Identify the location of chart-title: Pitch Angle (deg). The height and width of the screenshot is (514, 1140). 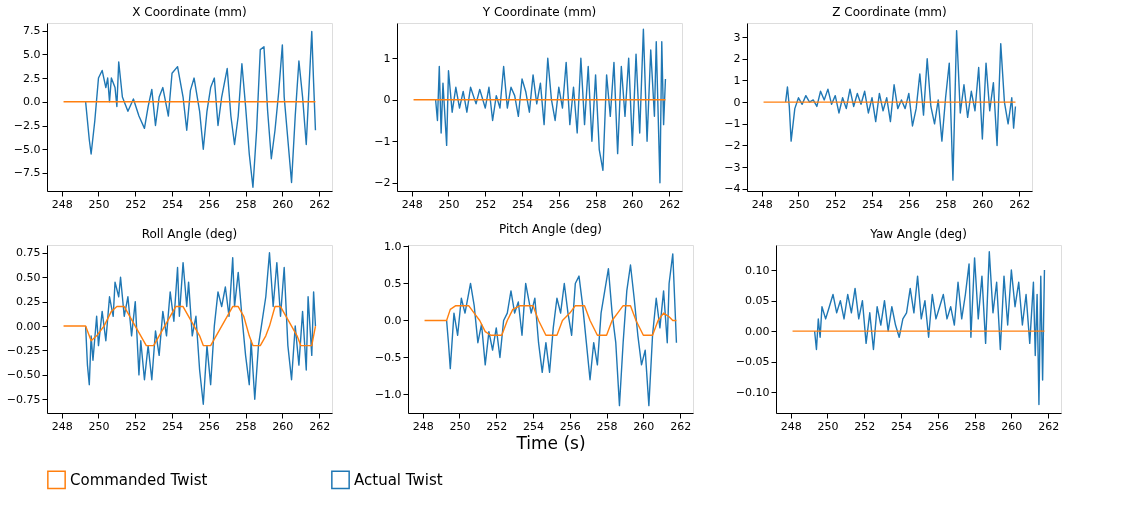
(550, 229).